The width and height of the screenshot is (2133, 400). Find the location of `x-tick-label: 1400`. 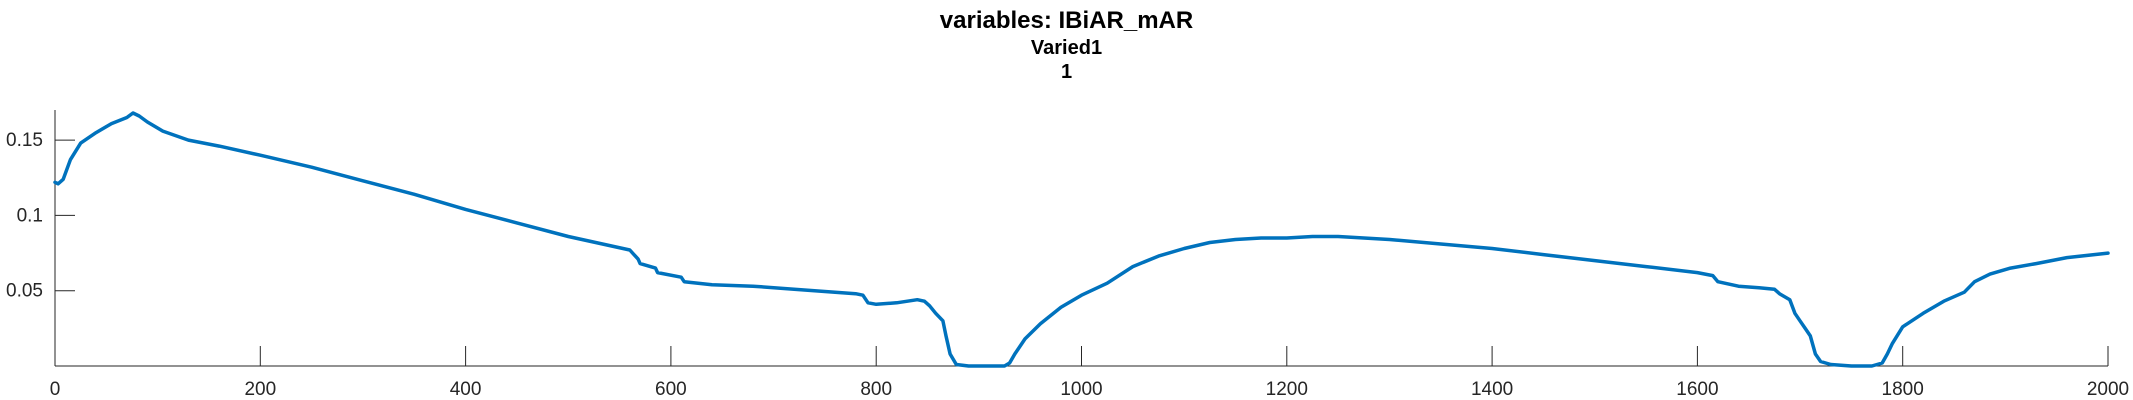

x-tick-label: 1400 is located at coordinates (1492, 389).